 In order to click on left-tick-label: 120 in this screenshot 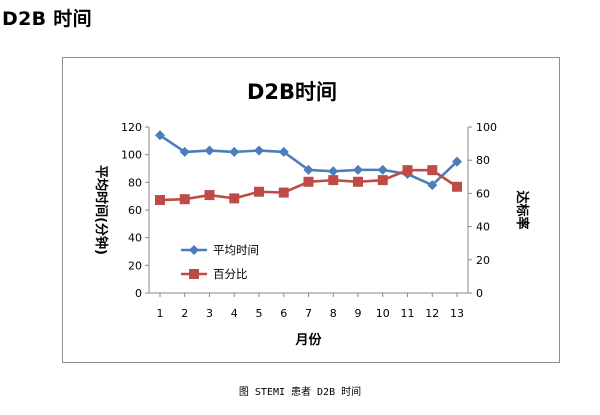, I will do `click(131, 127)`.